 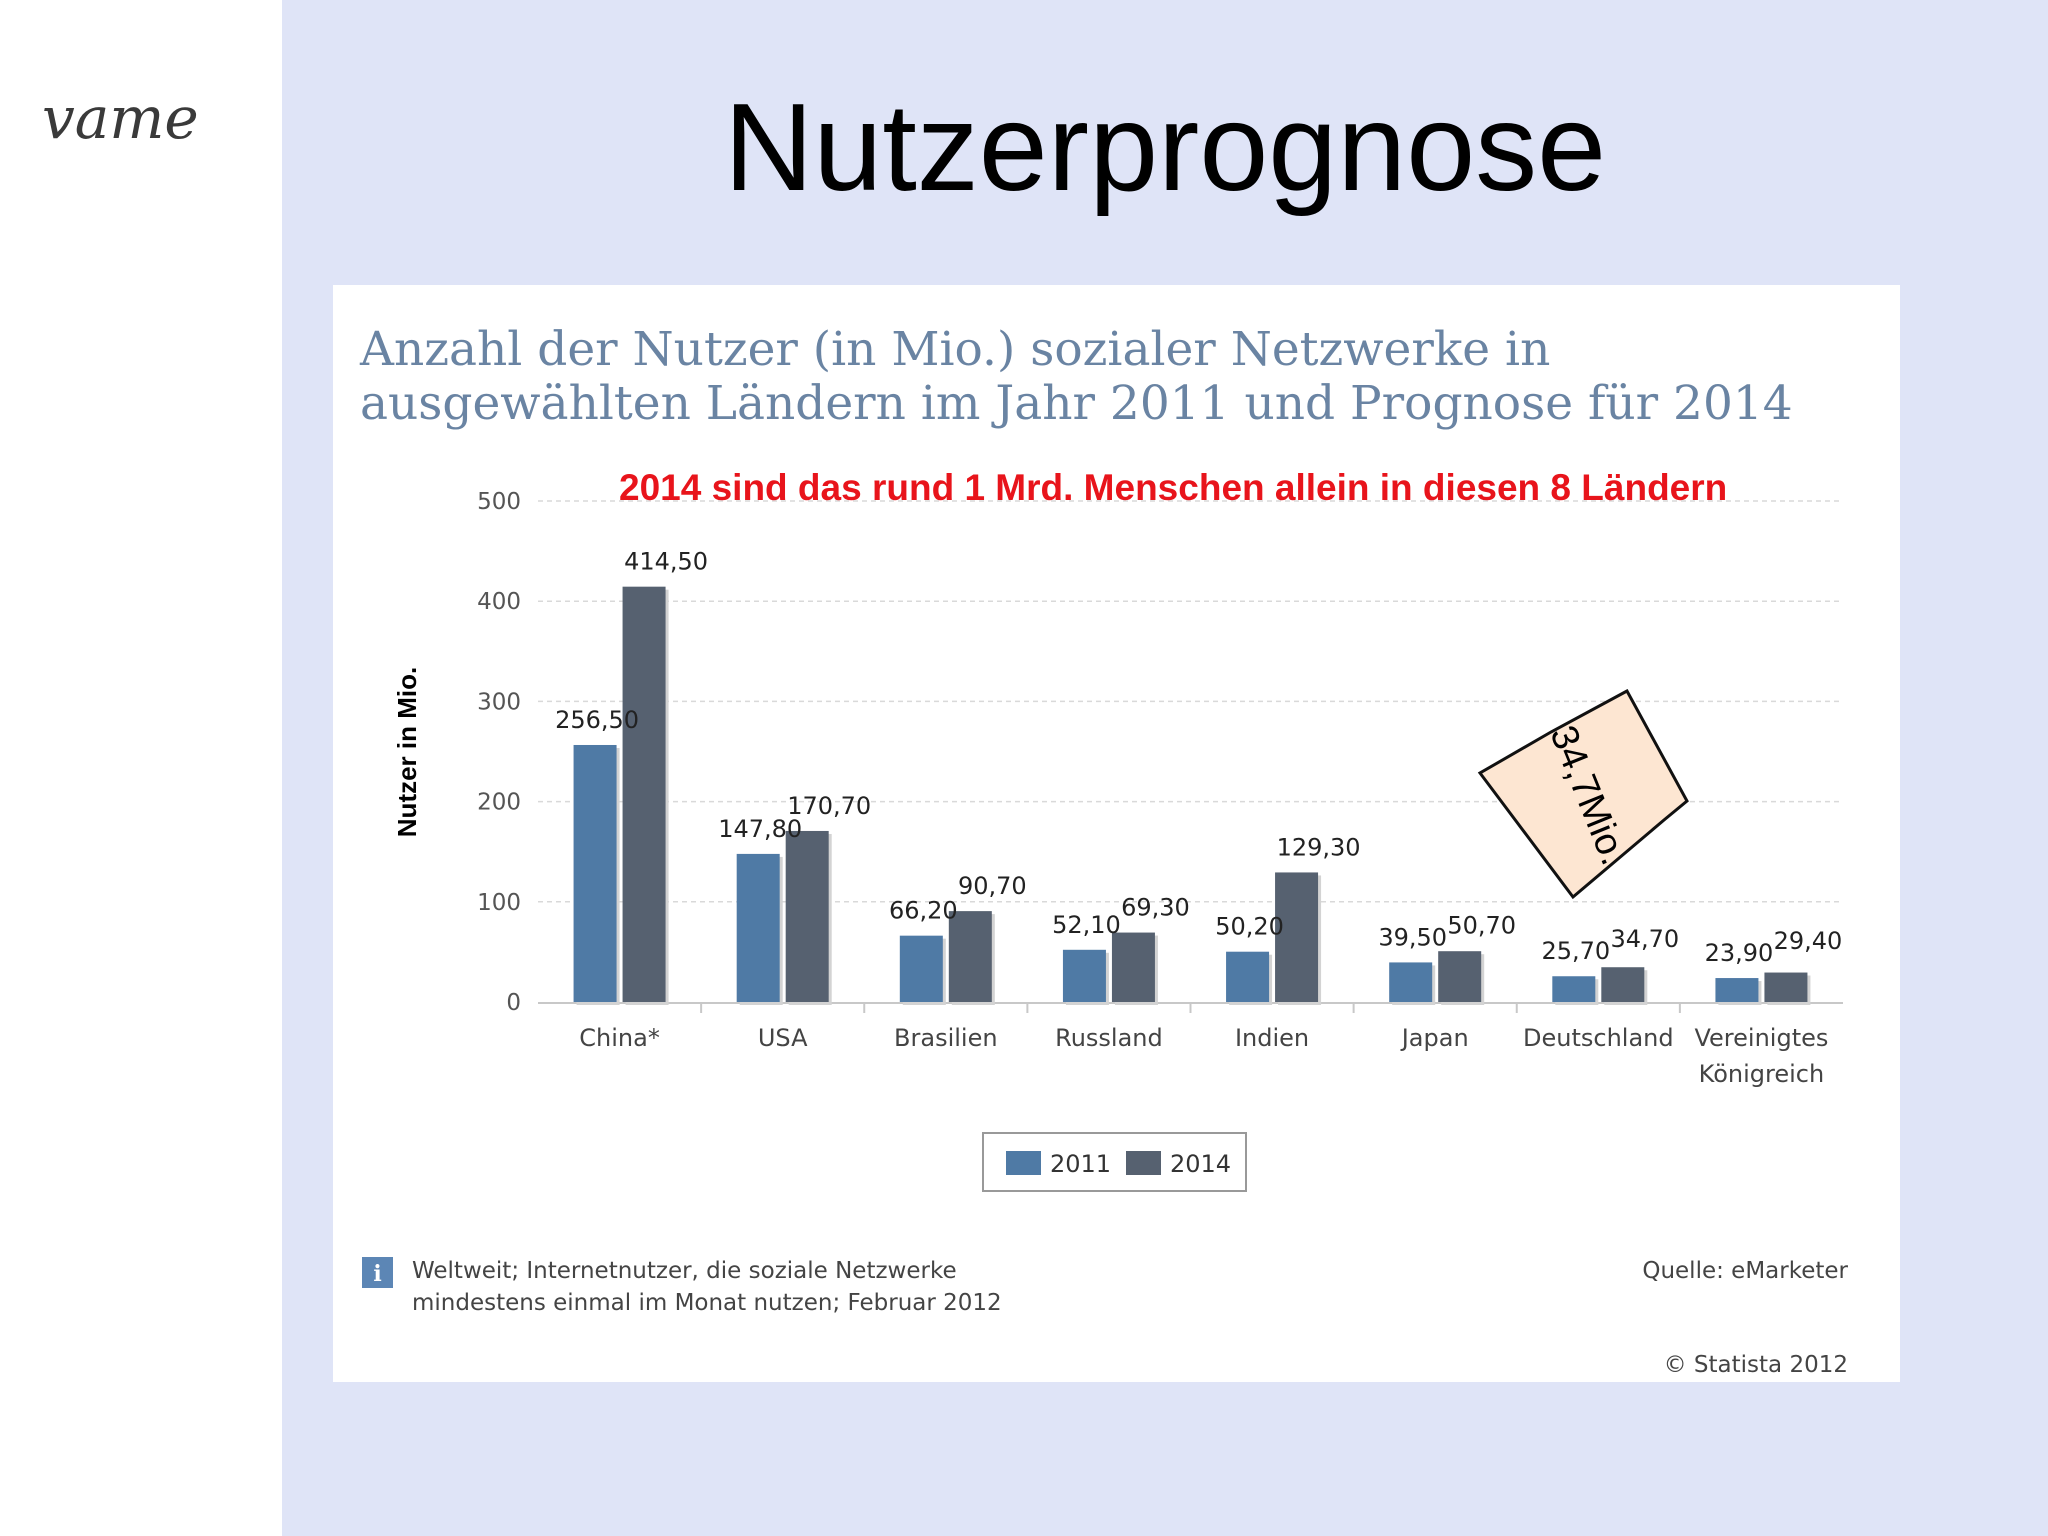 I want to click on x-category-label: Deutschland, so click(x=1598, y=1038).